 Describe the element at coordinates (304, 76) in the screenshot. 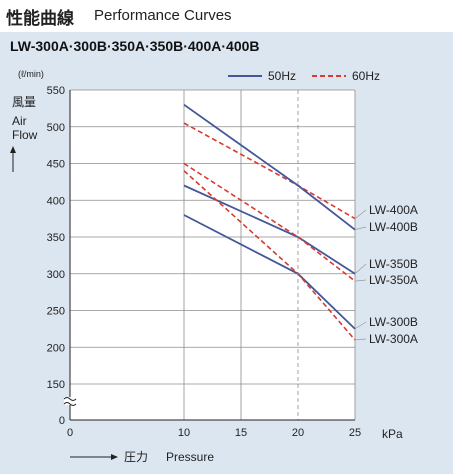

I see `legend: 50Hz 60Hz` at that location.